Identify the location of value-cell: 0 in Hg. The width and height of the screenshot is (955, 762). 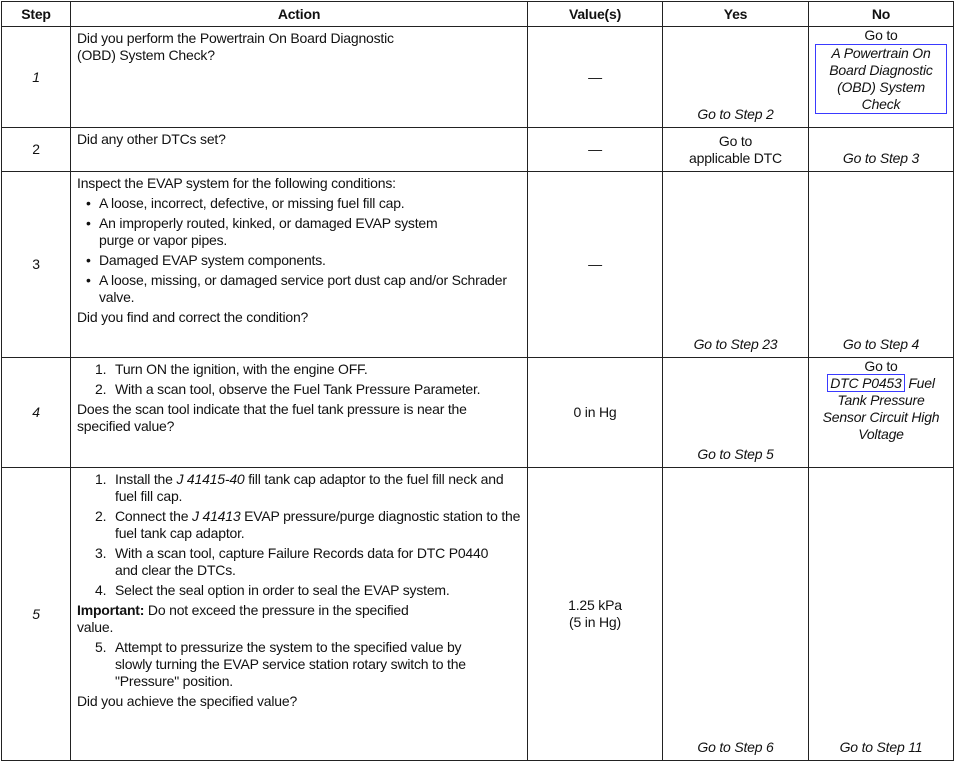
(595, 412).